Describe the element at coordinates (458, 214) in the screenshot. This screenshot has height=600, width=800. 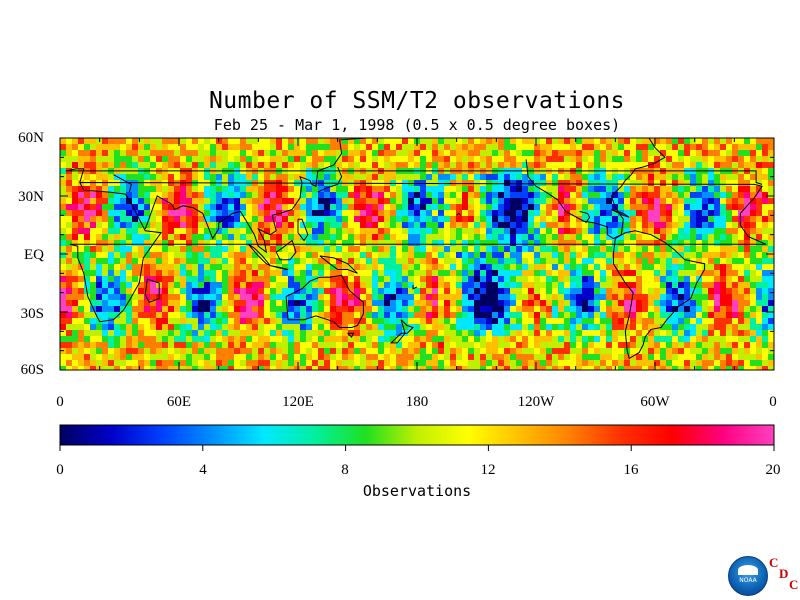
I see `coastline-segment` at that location.